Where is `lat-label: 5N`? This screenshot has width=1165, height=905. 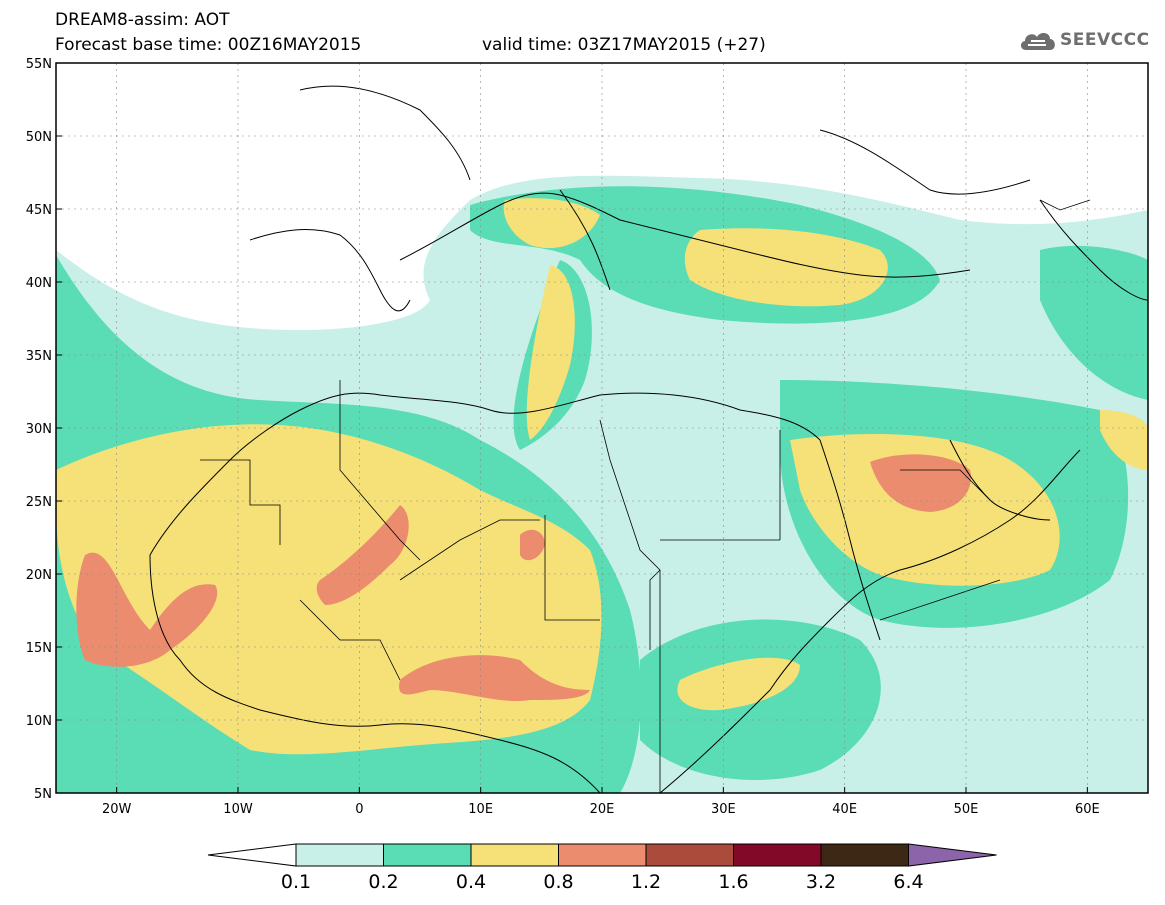
lat-label: 5N is located at coordinates (43, 794).